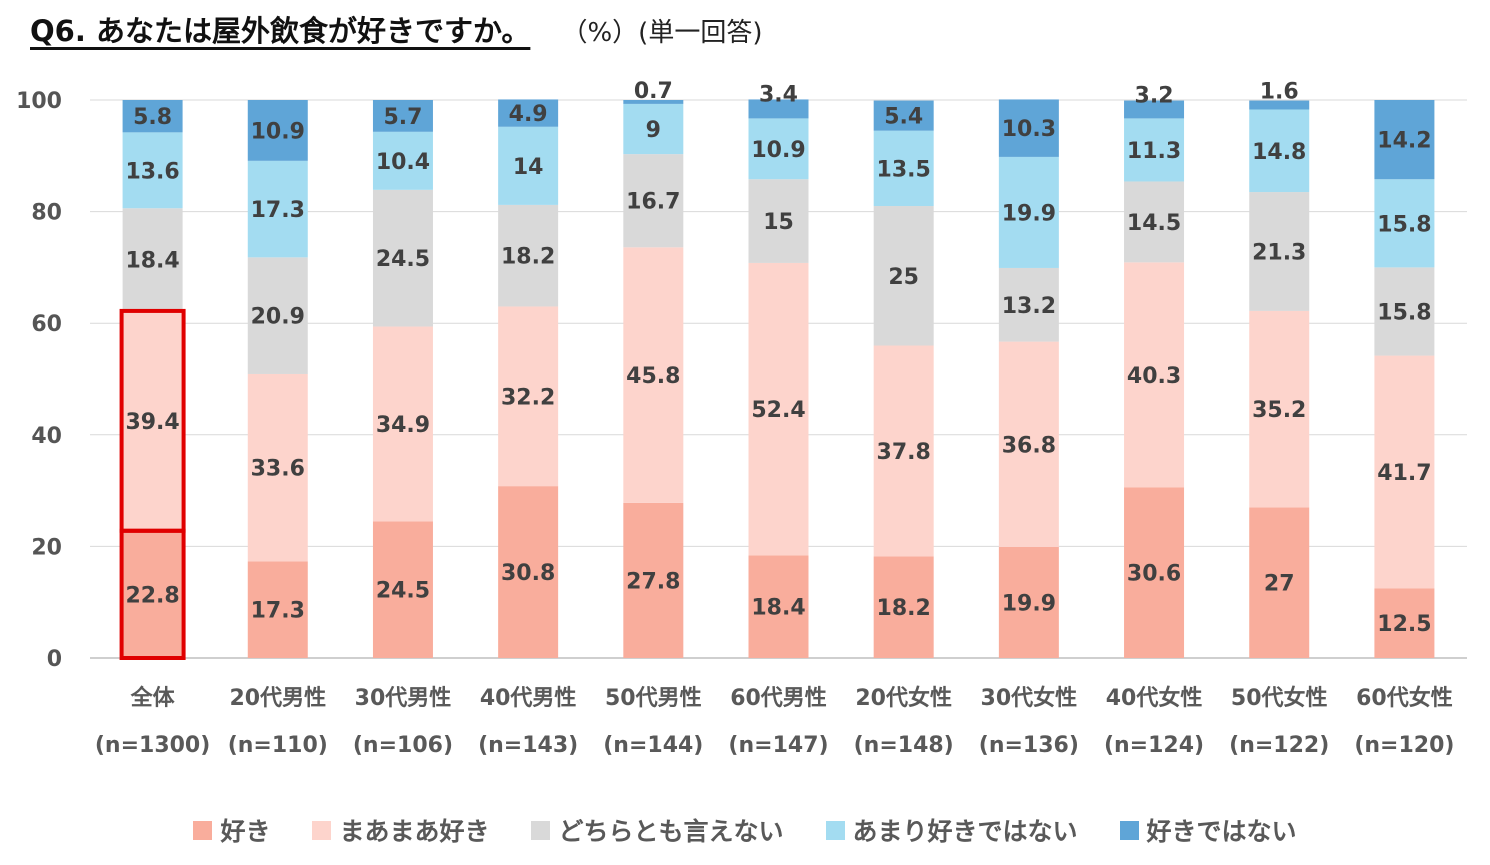  I want to click on data-label: 45.8, so click(653, 376).